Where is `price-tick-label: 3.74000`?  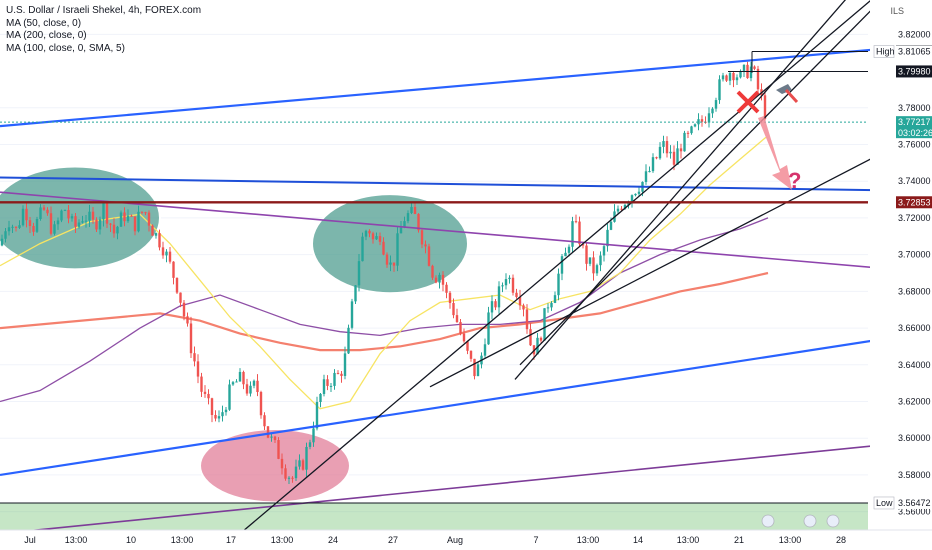 price-tick-label: 3.74000 is located at coordinates (914, 181).